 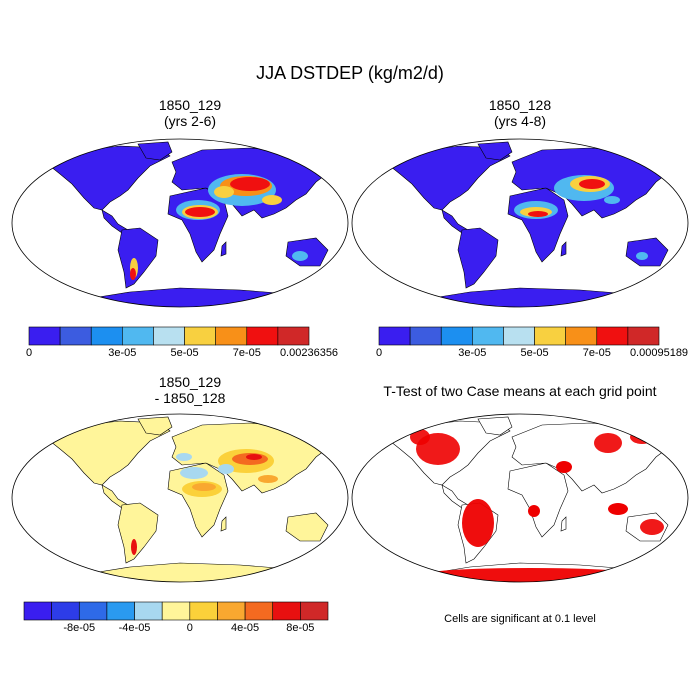 What do you see at coordinates (350, 73) in the screenshot?
I see `figure-title: JJA DSTDEP (kg/m2/d)` at bounding box center [350, 73].